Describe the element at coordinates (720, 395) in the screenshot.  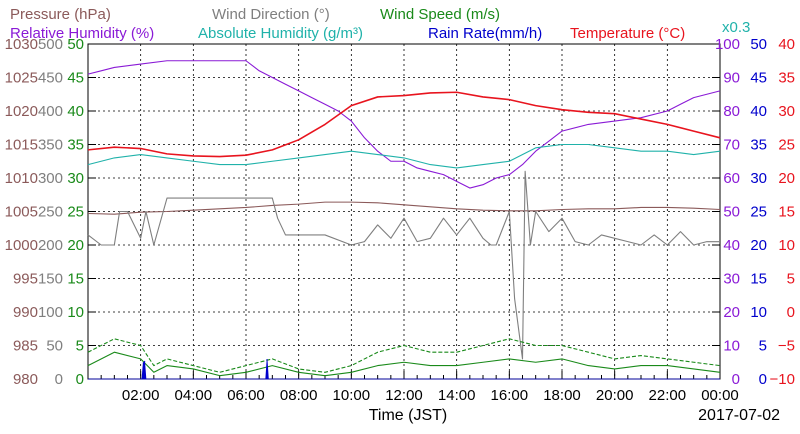
I see `x-tick-label: 00:00` at that location.